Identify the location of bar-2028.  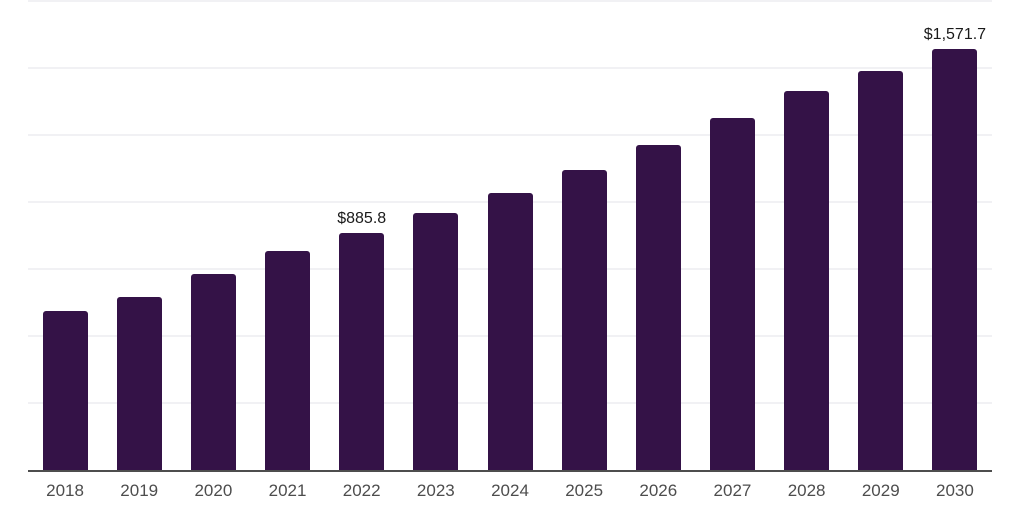
(807, 280).